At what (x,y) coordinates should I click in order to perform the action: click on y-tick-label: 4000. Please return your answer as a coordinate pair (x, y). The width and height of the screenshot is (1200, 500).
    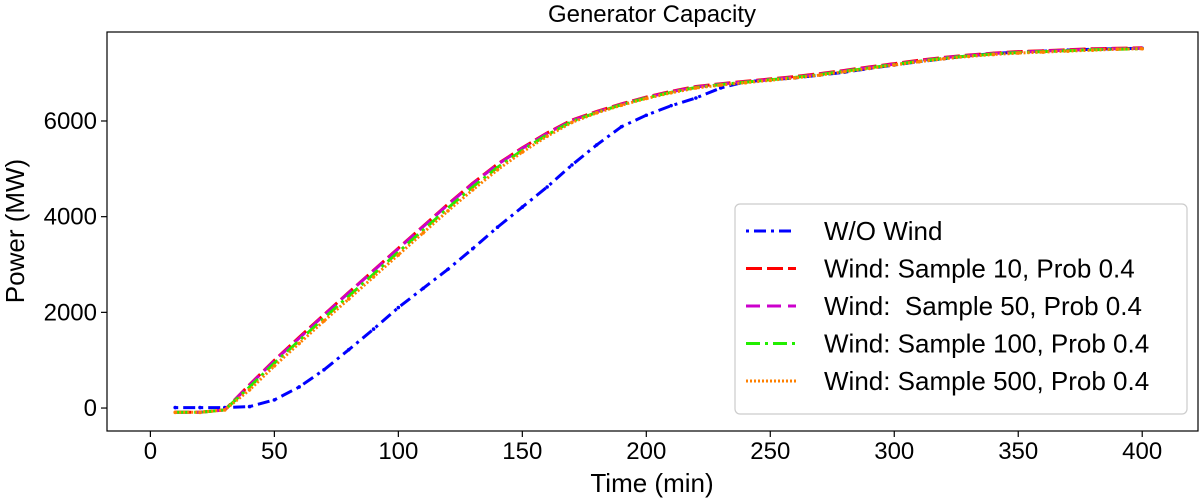
    Looking at the image, I should click on (70, 217).